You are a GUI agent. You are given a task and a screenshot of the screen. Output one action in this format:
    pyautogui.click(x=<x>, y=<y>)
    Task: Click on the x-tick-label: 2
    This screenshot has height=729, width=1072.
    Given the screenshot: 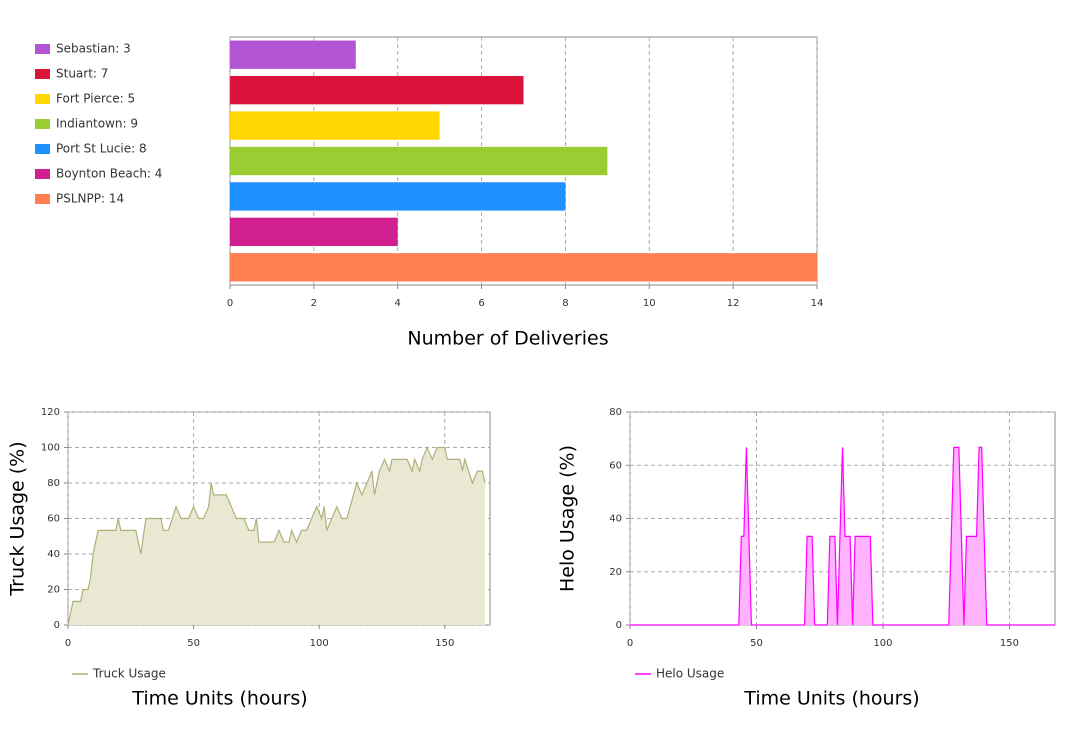 What is the action you would take?
    pyautogui.click(x=314, y=303)
    